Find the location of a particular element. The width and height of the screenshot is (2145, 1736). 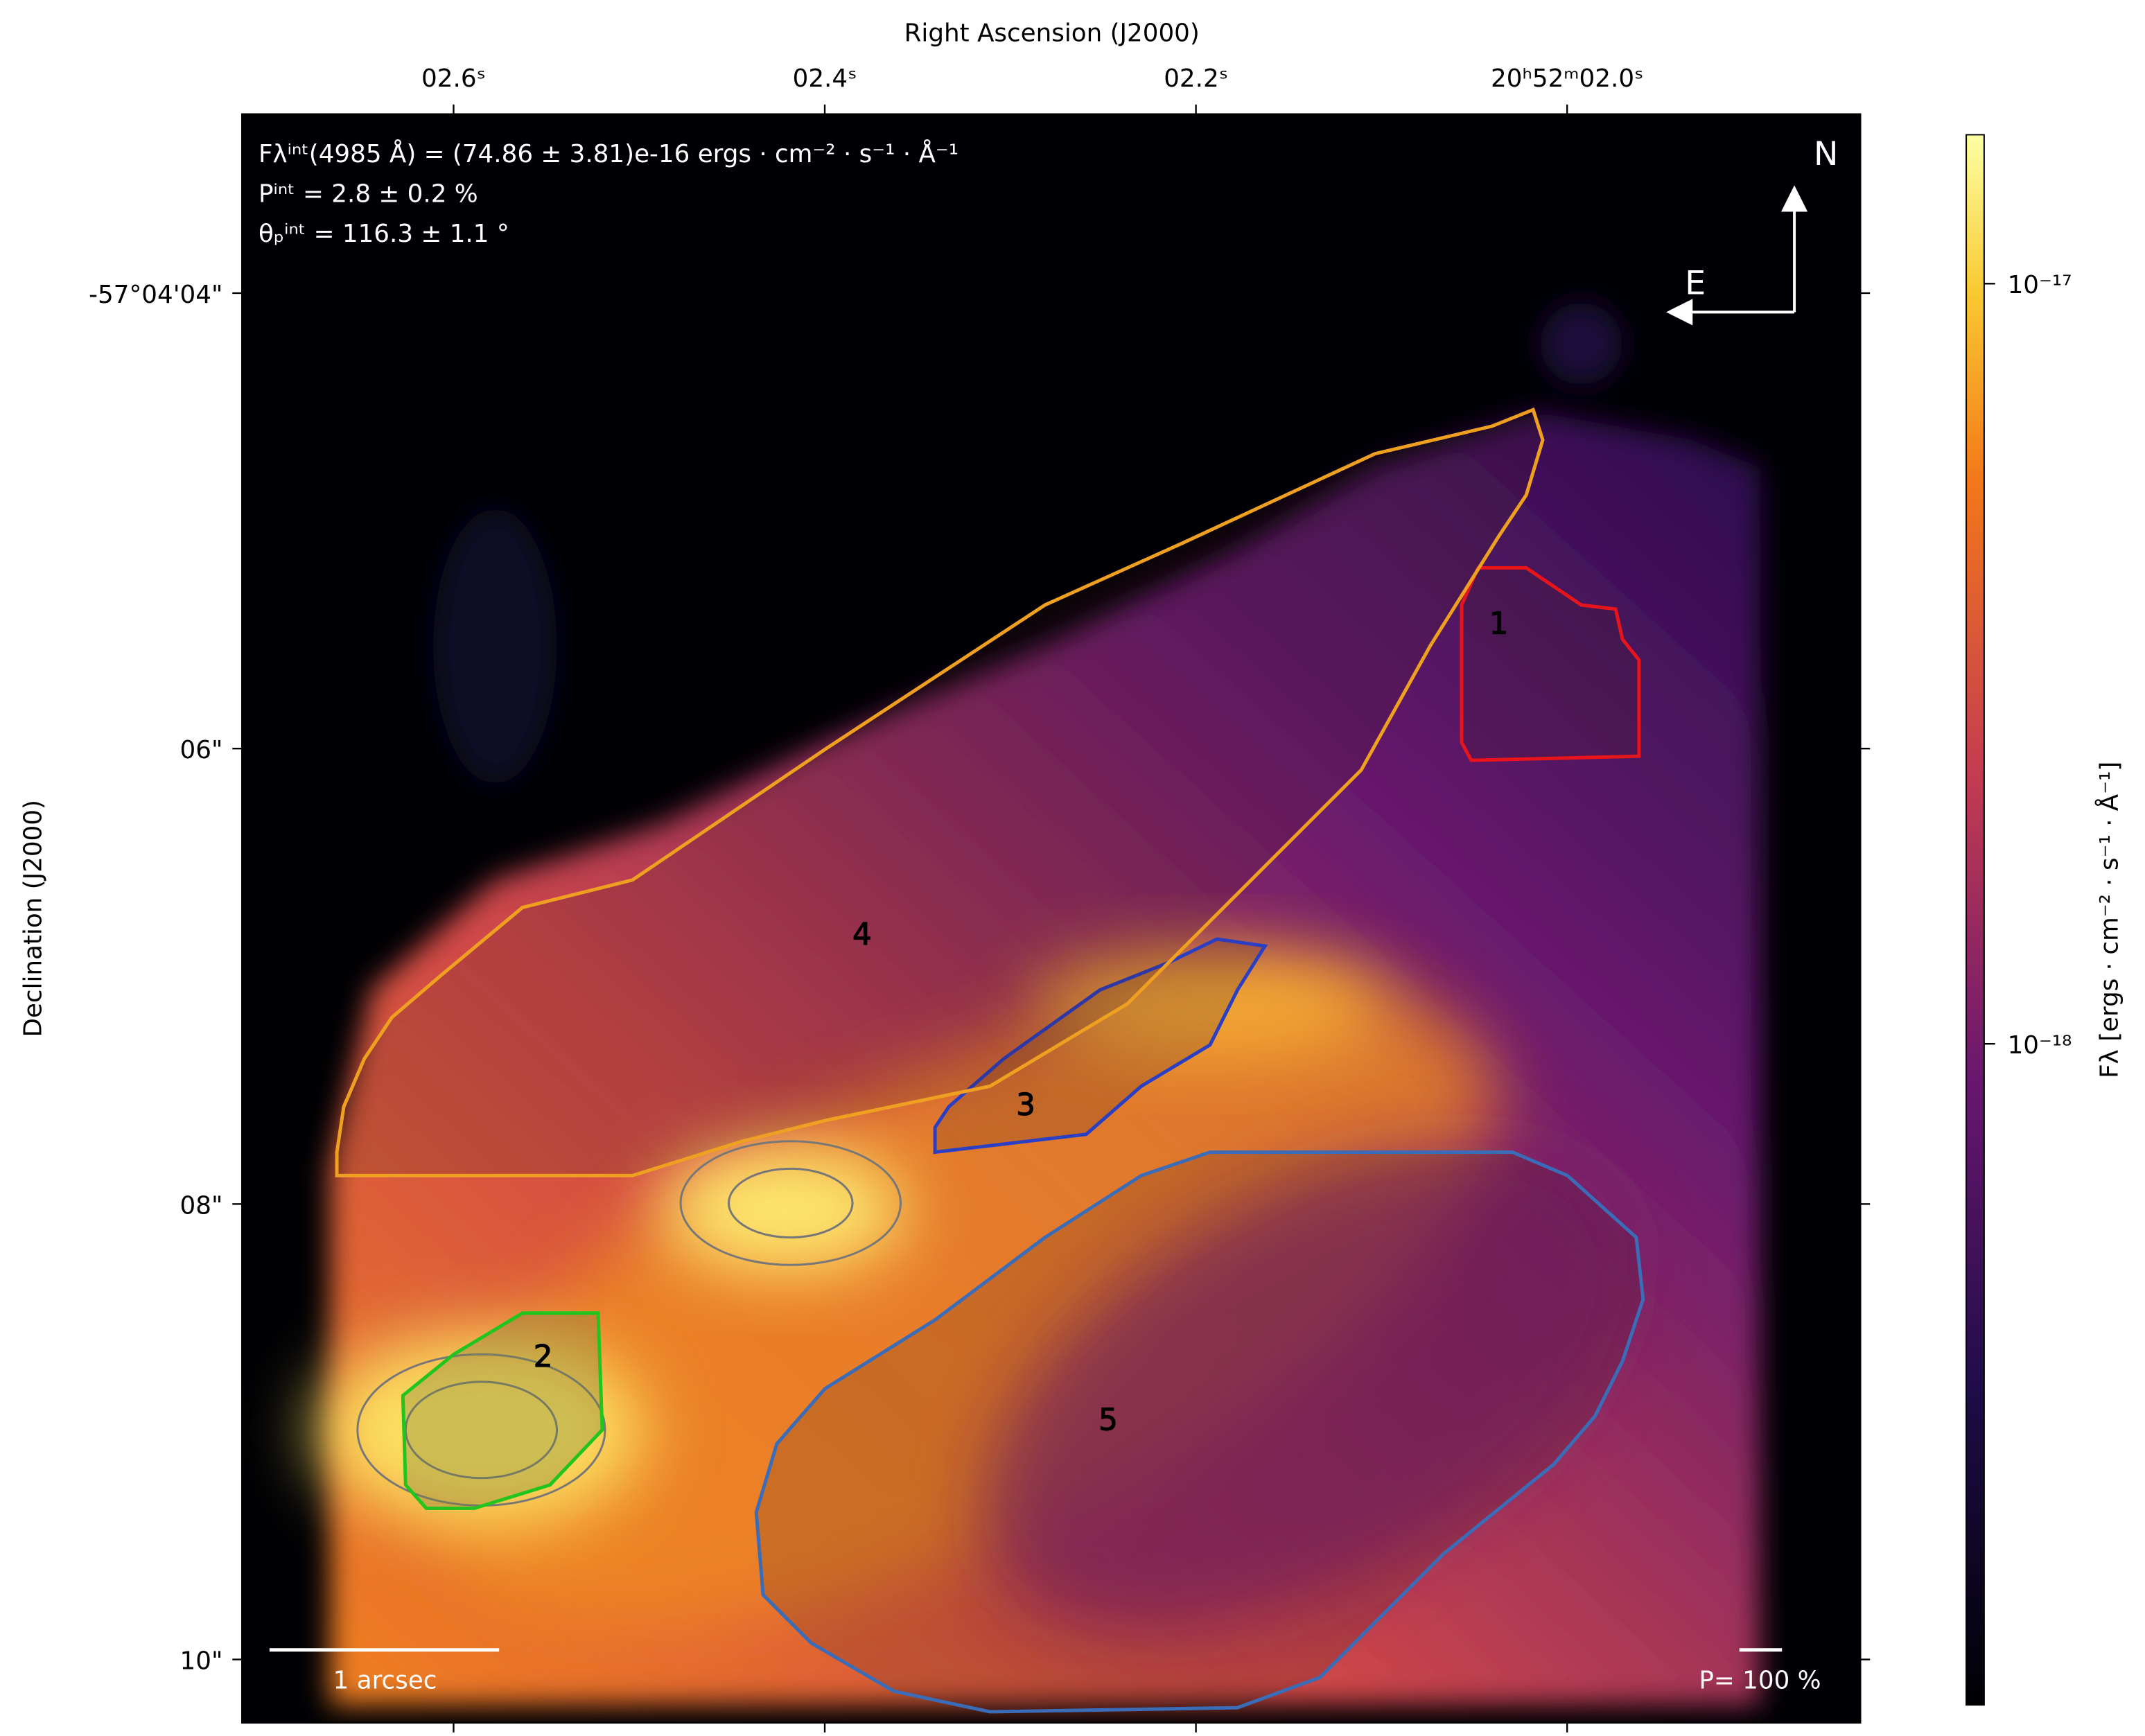

region-label: 1 is located at coordinates (1499, 624).